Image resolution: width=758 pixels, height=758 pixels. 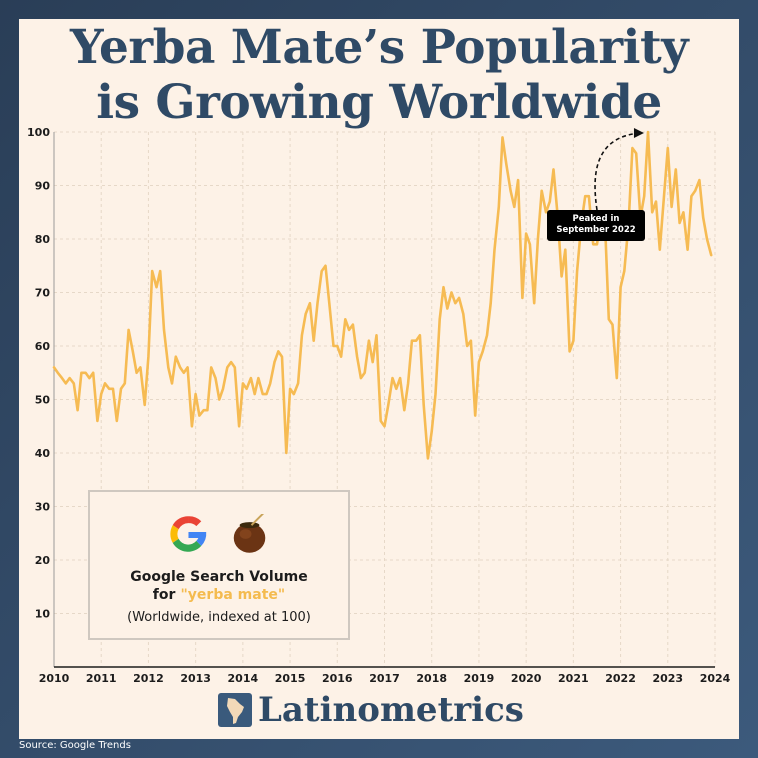 I want to click on x-tick-label: 2013, so click(x=195, y=678).